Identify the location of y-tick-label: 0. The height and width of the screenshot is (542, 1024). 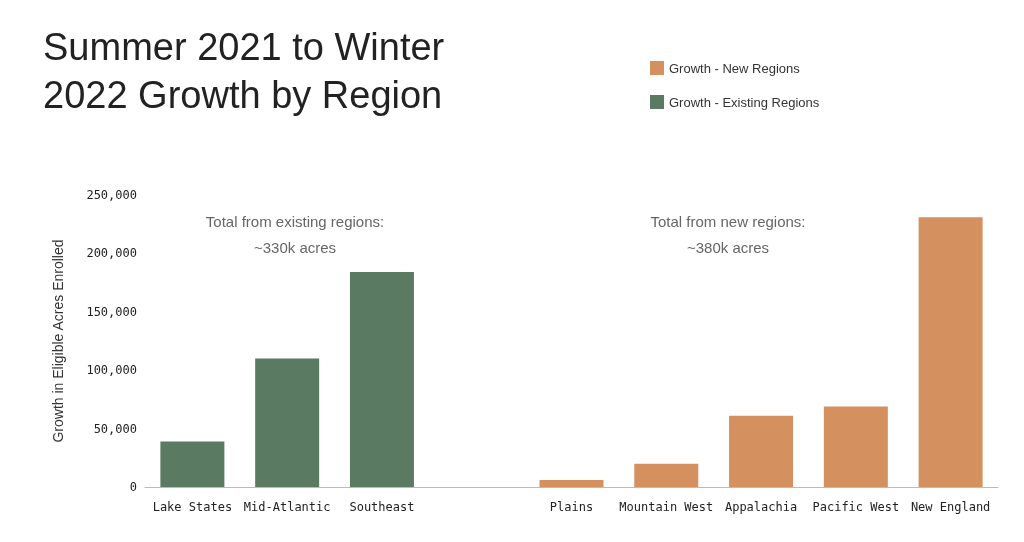
(133, 487).